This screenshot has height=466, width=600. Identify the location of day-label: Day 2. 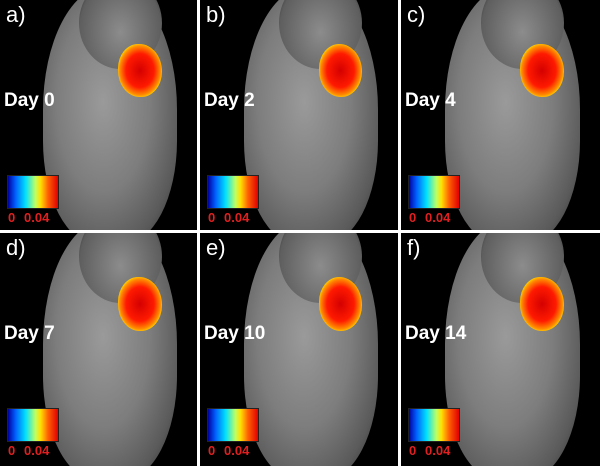
(229, 100).